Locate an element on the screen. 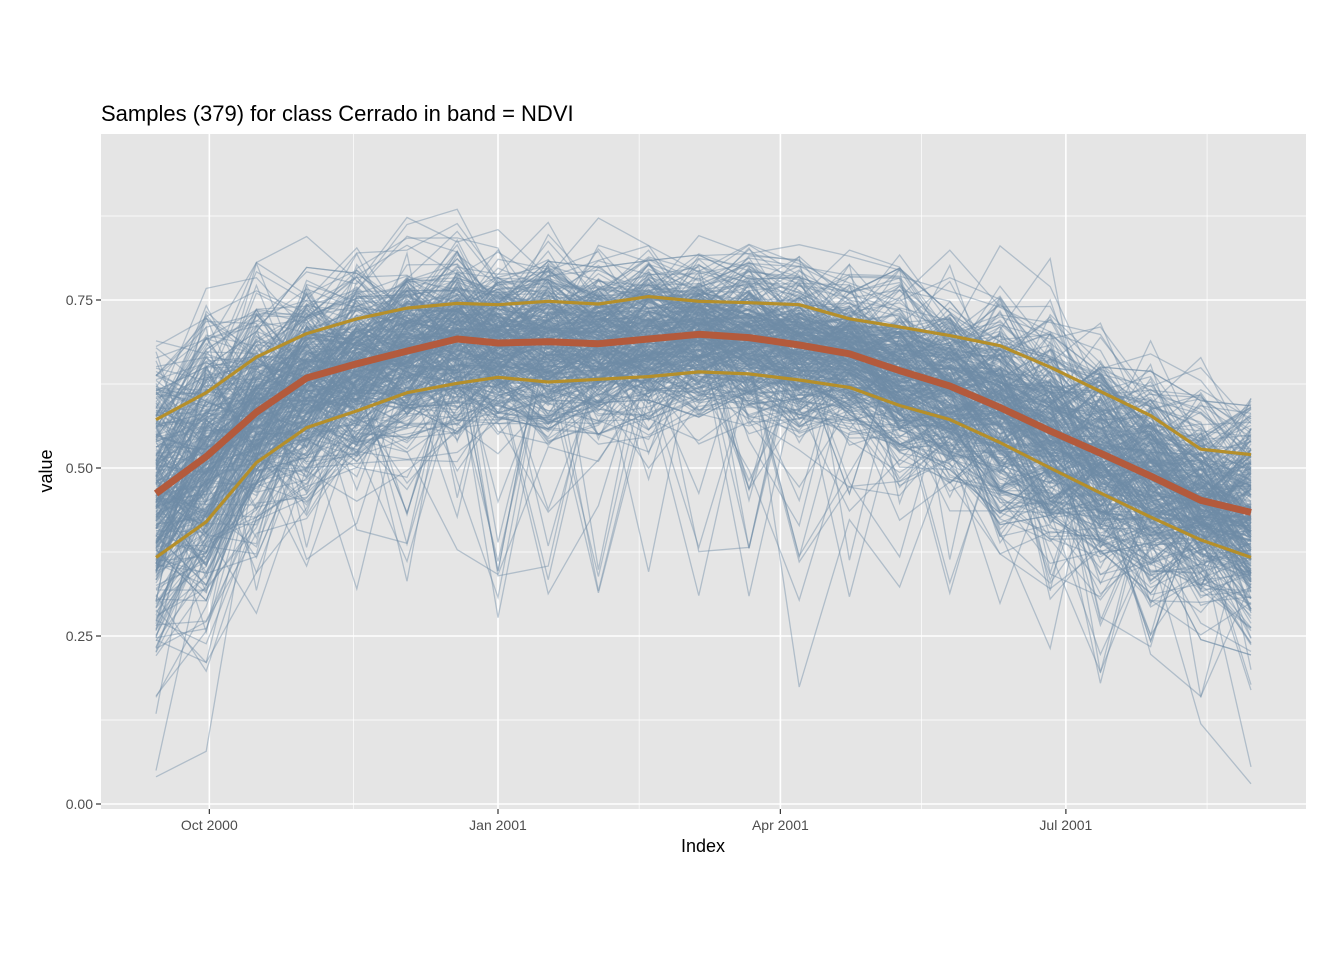 The image size is (1344, 960). upper-quartile-line is located at coordinates (703, 376).